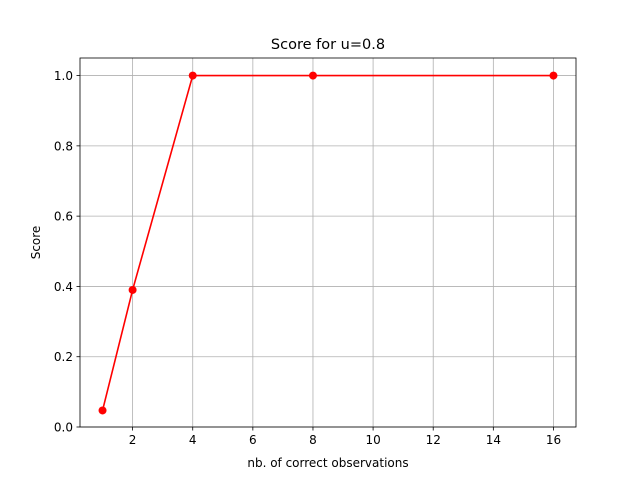 This screenshot has height=480, width=640. Describe the element at coordinates (345, 437) in the screenshot. I see `x-axis-ticks: 2 4 6 8 10 12 14 16` at that location.